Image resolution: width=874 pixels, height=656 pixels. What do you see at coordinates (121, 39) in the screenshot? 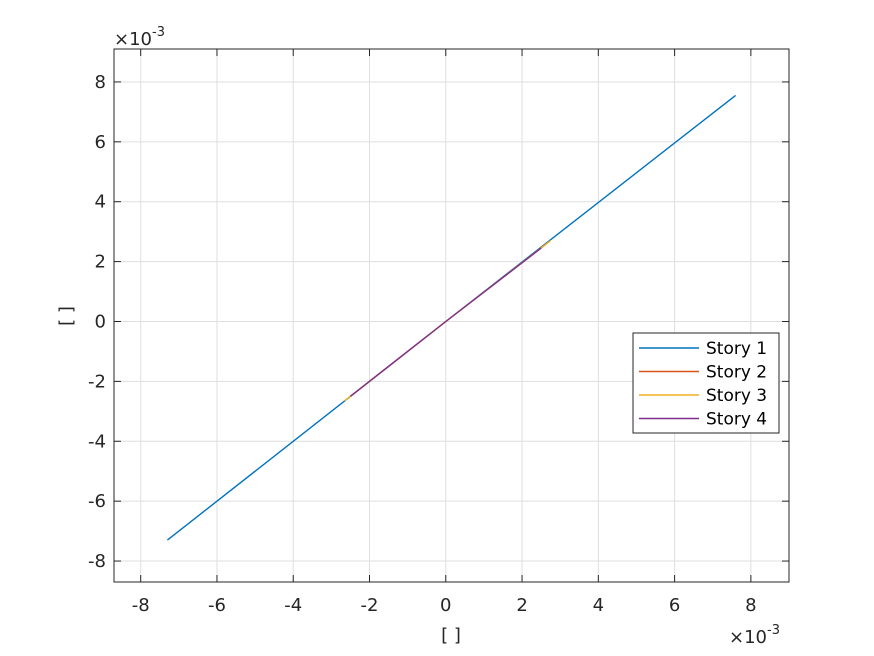
I see `y-exponent-times: ×` at bounding box center [121, 39].